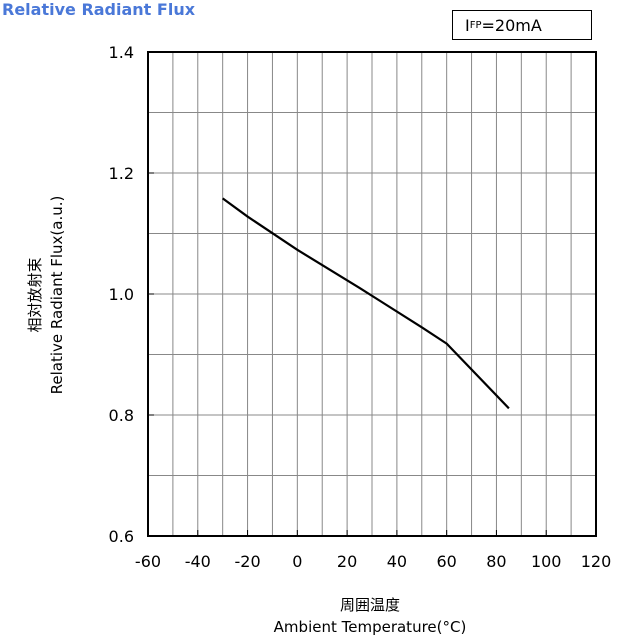 The image size is (622, 643). I want to click on condition-subscript: FP, so click(475, 25).